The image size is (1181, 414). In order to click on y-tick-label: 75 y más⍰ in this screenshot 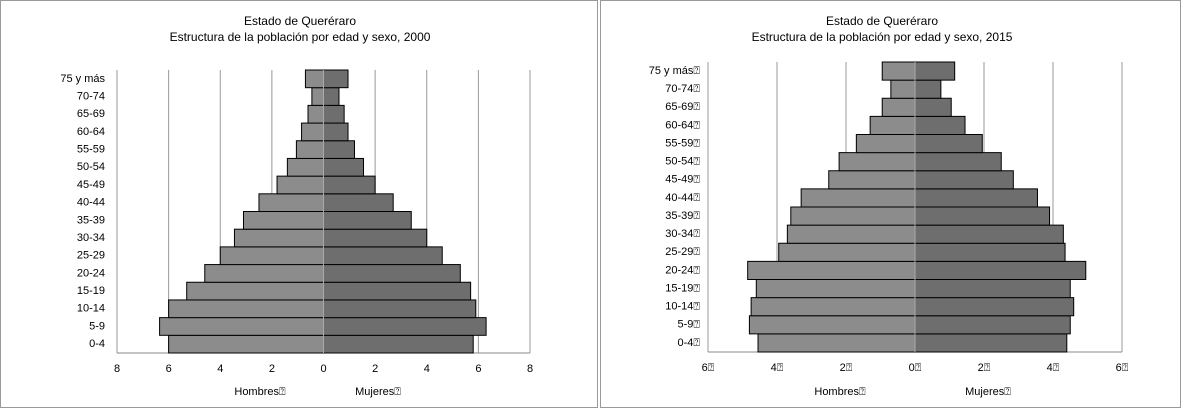, I will do `click(675, 71)`.